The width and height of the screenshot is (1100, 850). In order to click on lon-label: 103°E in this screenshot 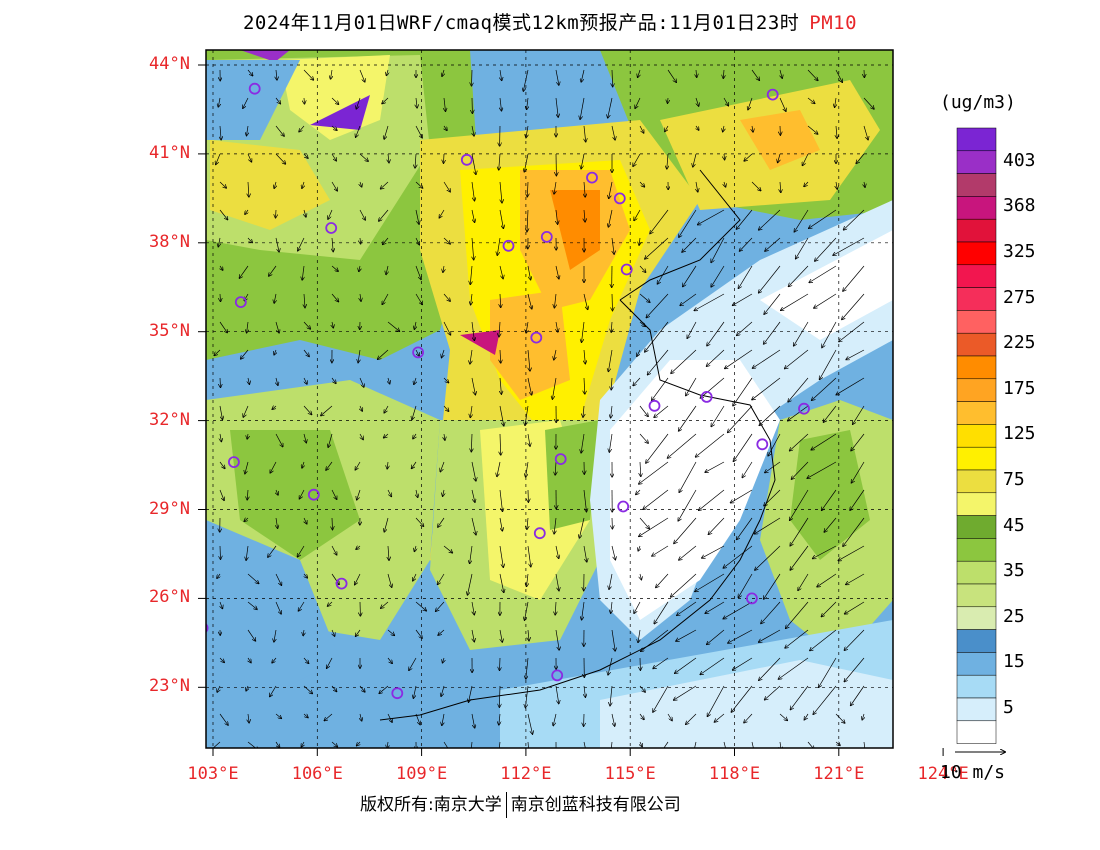, I will do `click(213, 774)`.